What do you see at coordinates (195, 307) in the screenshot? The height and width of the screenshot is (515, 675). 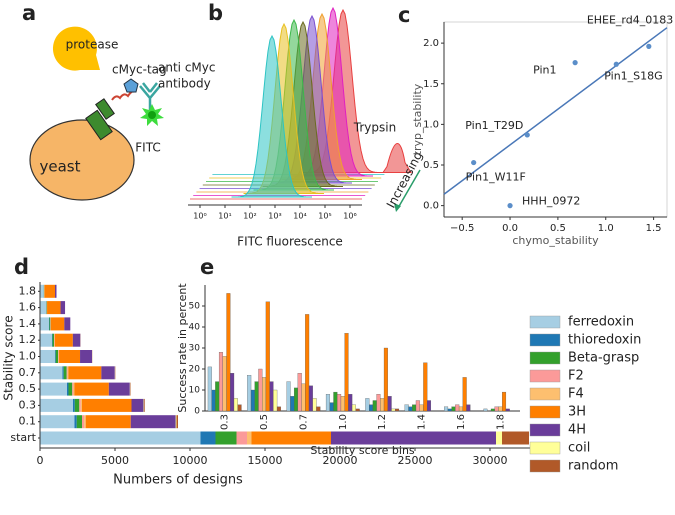 I see `y-tick-label: 50` at bounding box center [195, 307].